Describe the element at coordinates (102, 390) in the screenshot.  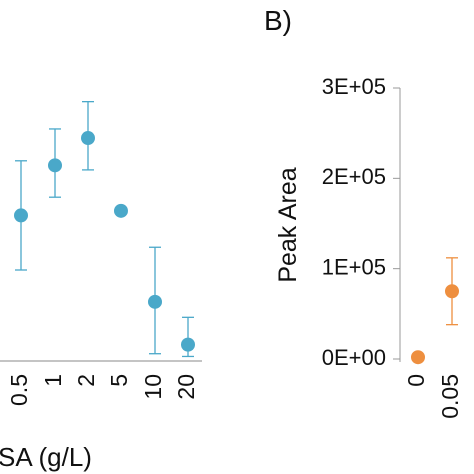
I see `panel-a-x-tick-labels: 0.5 1 2 5 10 20` at that location.